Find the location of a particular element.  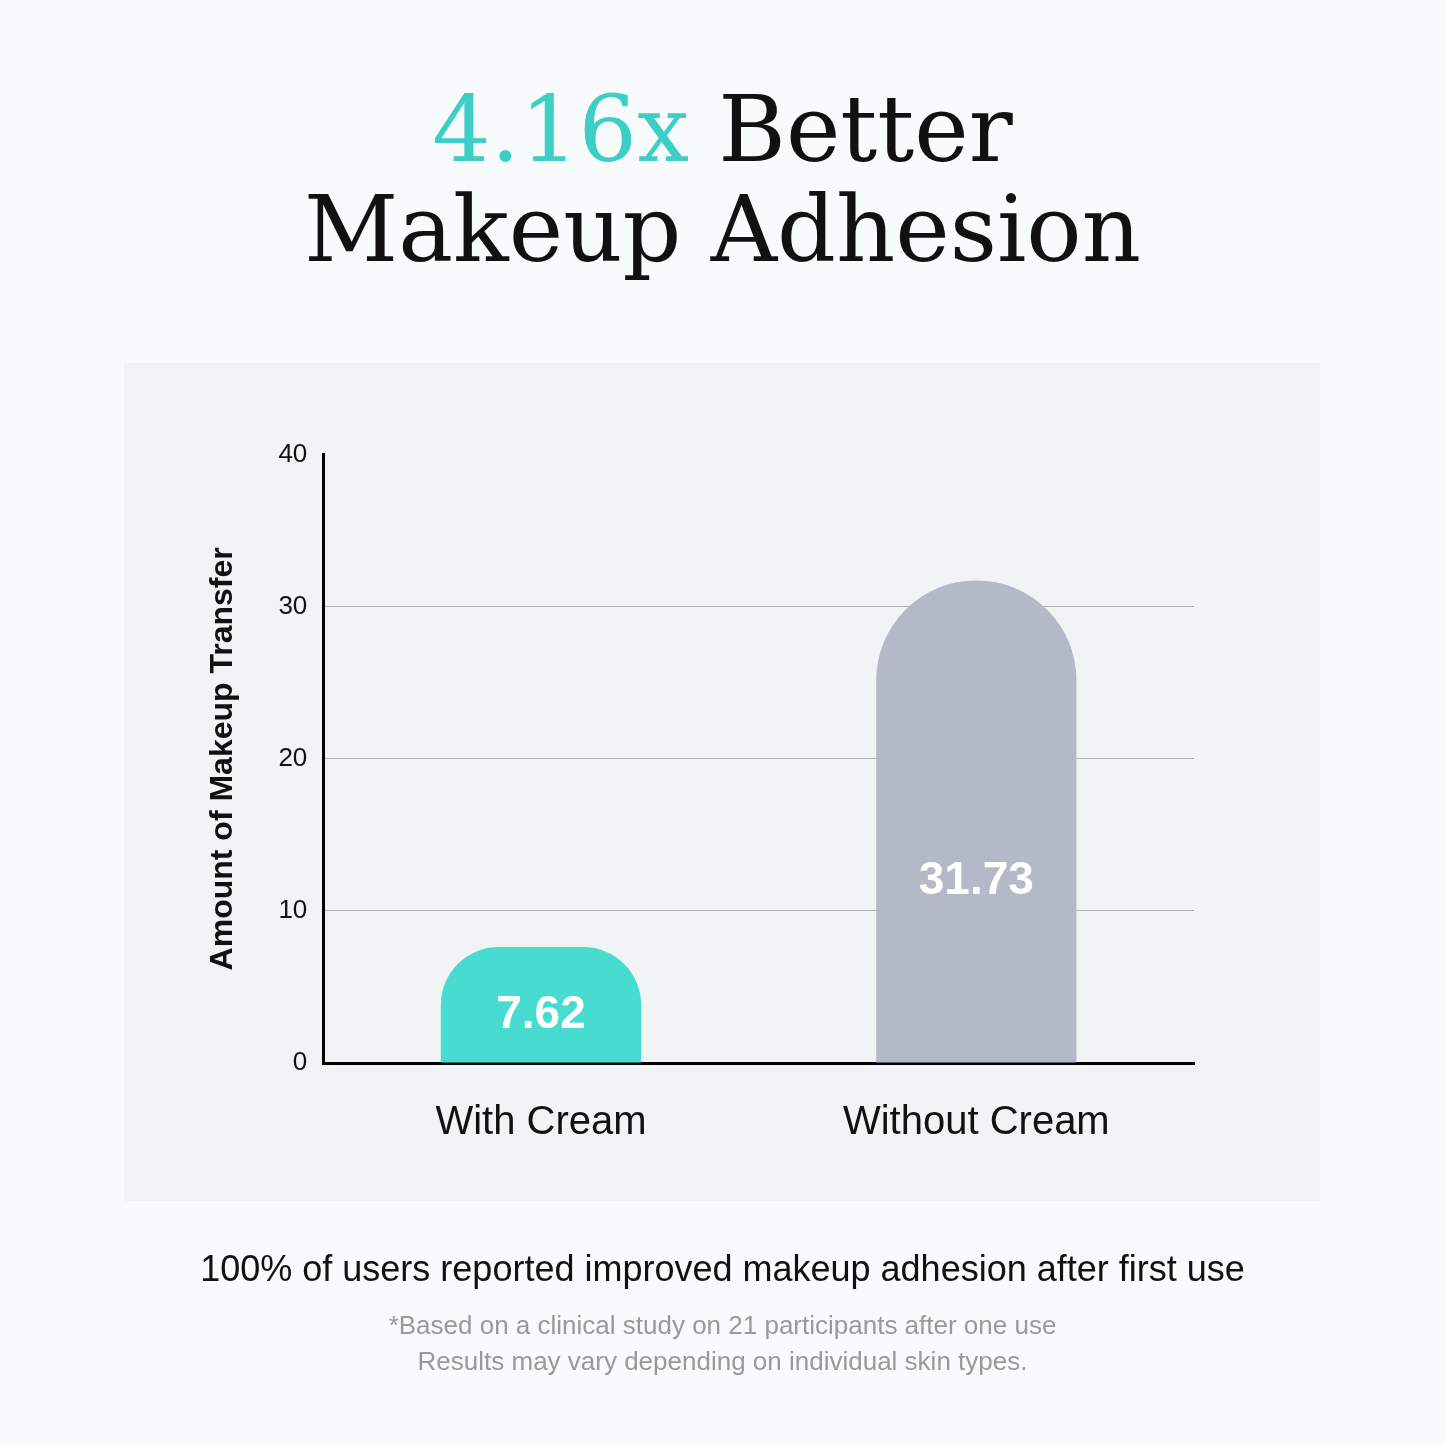

text: 100% of users reported improved makeup adhesion after first use is located at coordinates (722, 1269).